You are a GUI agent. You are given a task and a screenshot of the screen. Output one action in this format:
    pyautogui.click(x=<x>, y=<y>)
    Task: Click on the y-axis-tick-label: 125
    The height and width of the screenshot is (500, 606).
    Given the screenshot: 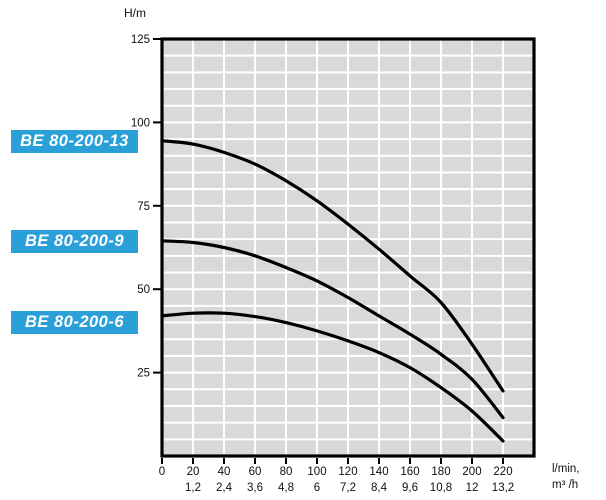 What is the action you would take?
    pyautogui.click(x=140, y=40)
    